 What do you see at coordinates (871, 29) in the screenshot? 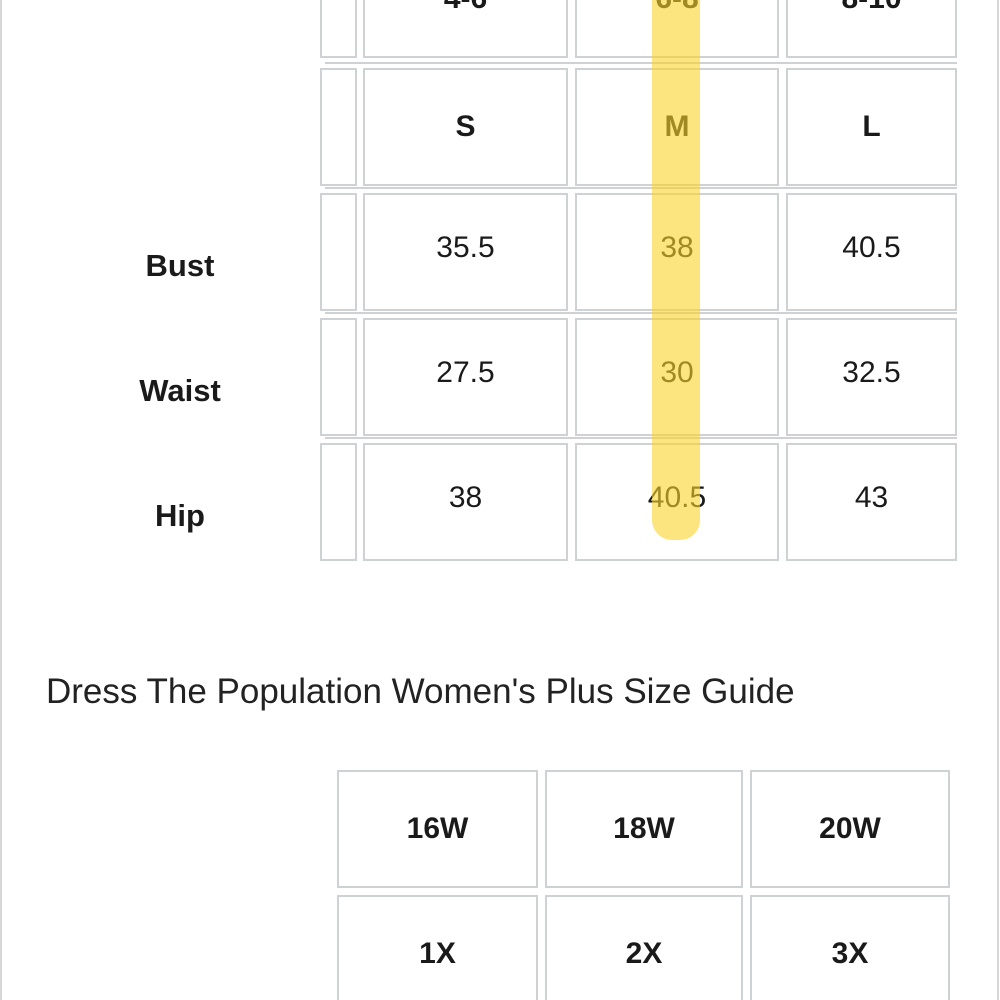
I see `size-header-cell: 8-10` at bounding box center [871, 29].